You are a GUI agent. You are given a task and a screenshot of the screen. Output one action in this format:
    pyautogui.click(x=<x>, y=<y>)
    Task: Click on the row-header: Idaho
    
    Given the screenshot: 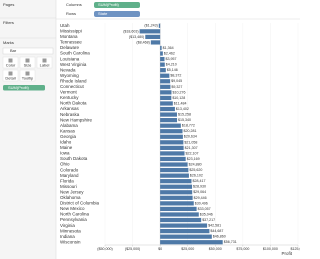 What is the action you would take?
    pyautogui.click(x=66, y=142)
    